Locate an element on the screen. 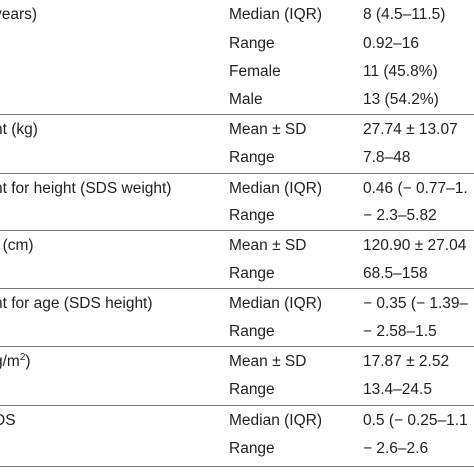  value-cell: − 2.3–5.82 is located at coordinates (400, 215).